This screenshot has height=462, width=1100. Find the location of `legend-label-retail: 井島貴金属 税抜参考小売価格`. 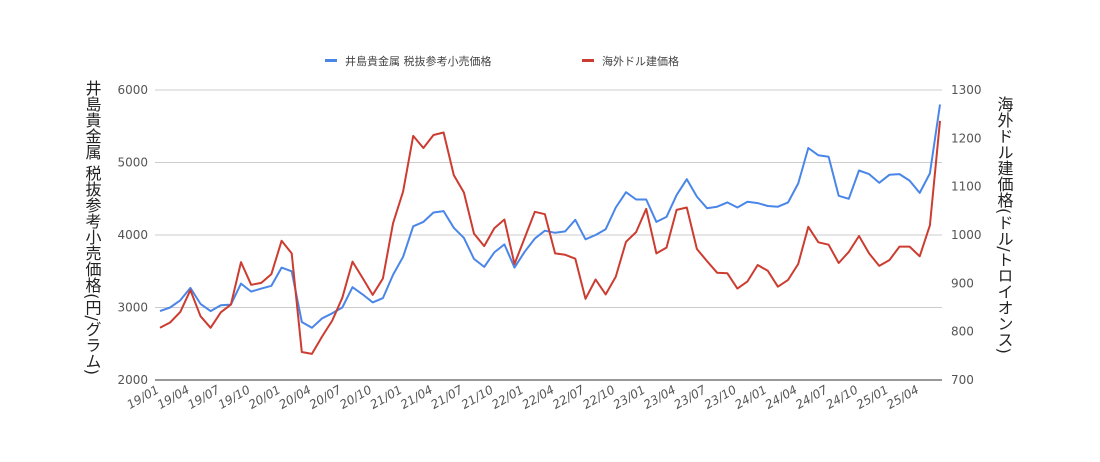

legend-label-retail: 井島貴金属 税抜参考小売価格 is located at coordinates (418, 61).